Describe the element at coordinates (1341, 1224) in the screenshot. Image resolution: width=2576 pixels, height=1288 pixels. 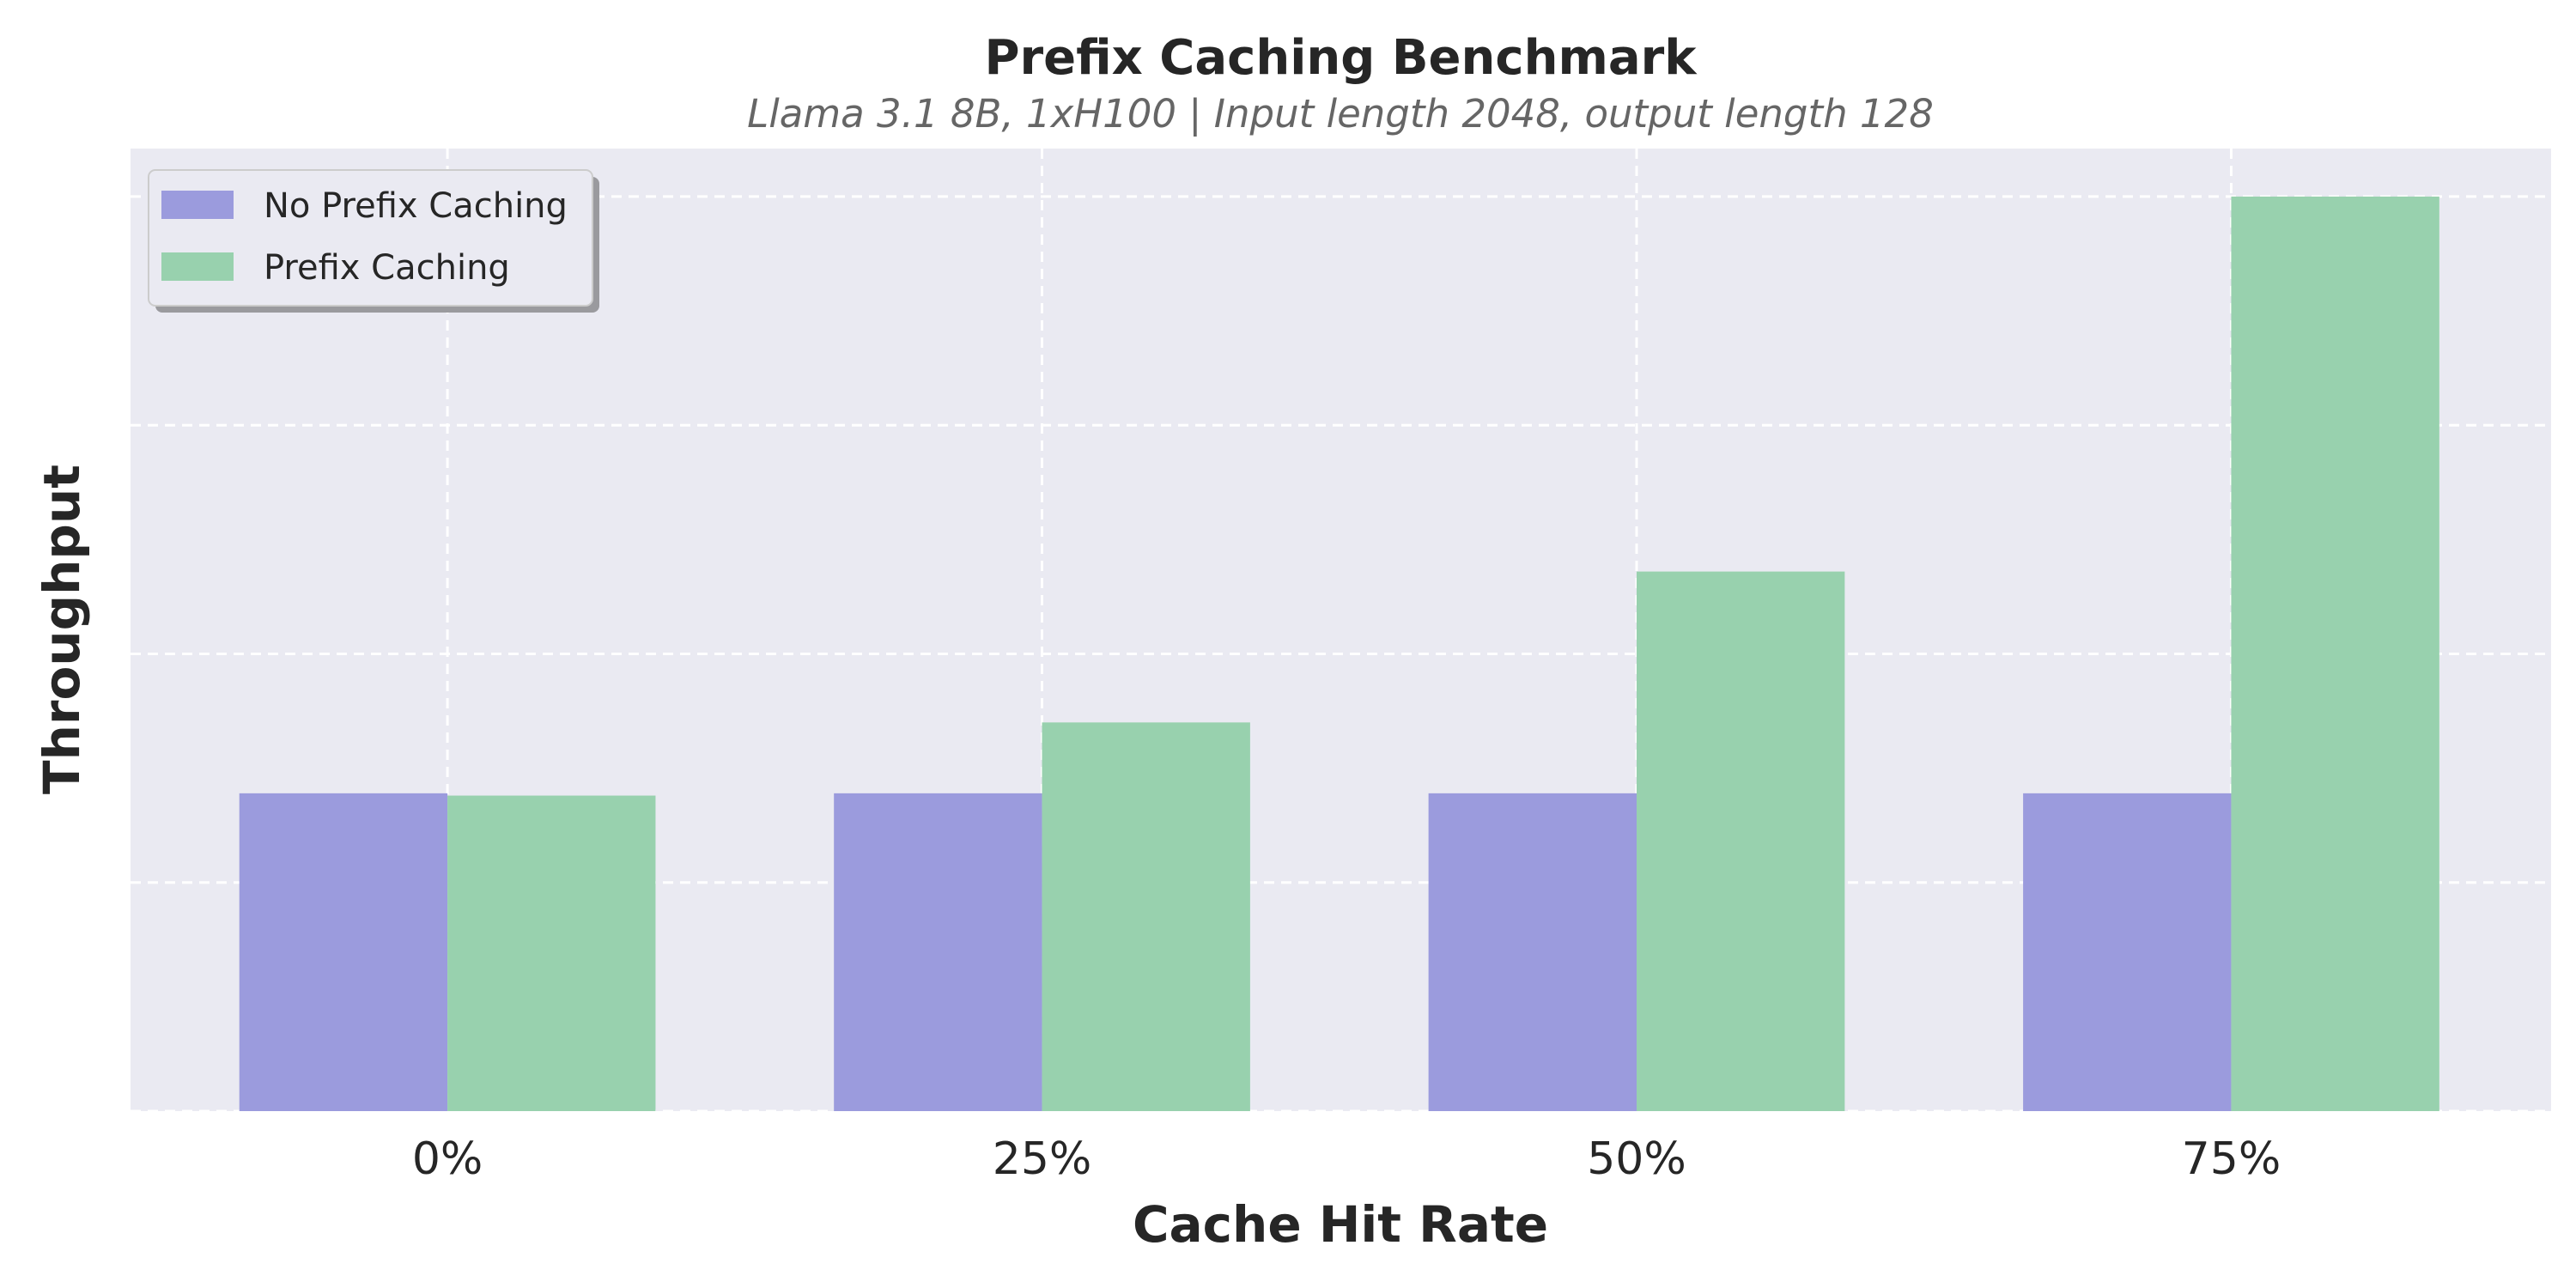
I see `x-axis-label: Cache Hit Rate` at that location.